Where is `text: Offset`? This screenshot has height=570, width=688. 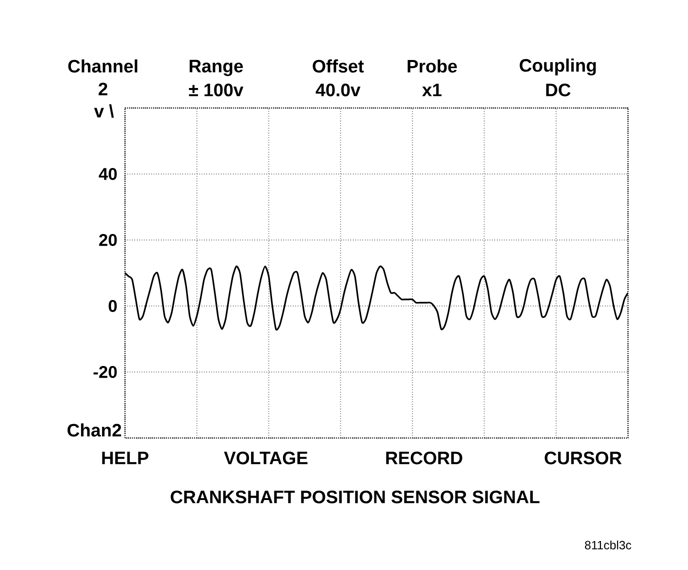
text: Offset is located at coordinates (338, 66).